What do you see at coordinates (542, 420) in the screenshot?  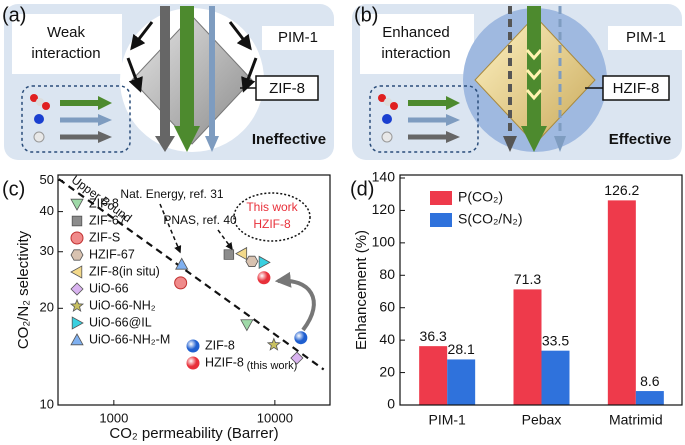 I see `x-tick-label: Pebax` at bounding box center [542, 420].